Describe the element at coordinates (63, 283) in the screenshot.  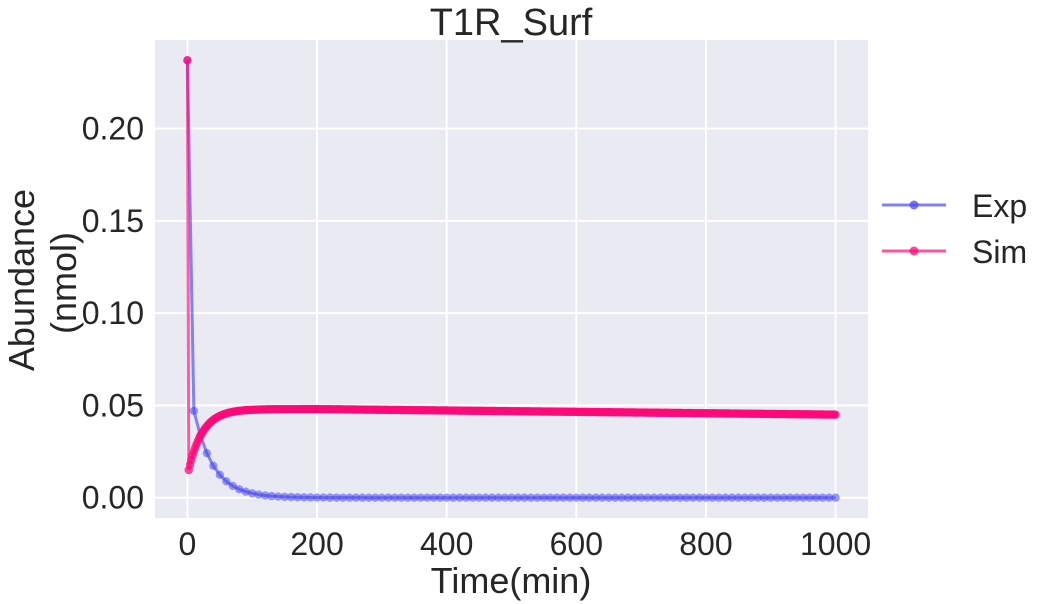
I see `y-axis-label-line2: (nmol)` at that location.